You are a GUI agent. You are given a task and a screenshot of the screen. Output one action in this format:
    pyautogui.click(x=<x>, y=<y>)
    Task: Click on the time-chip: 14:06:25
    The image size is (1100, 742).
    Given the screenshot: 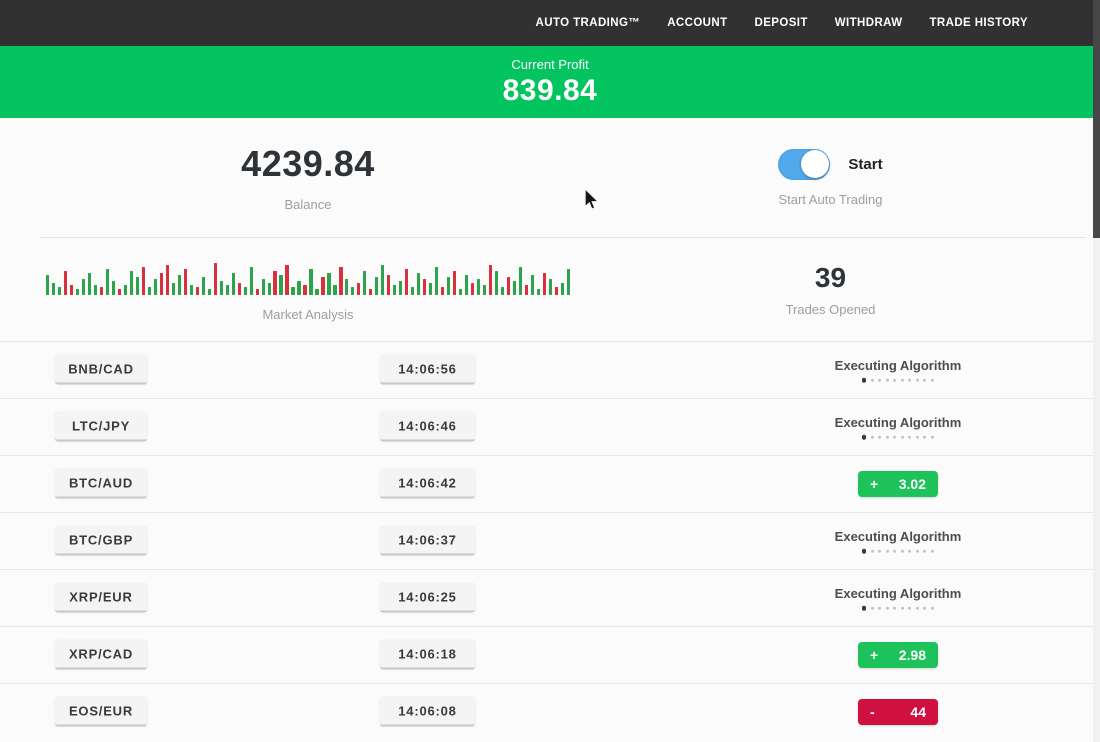 What is the action you would take?
    pyautogui.click(x=427, y=598)
    